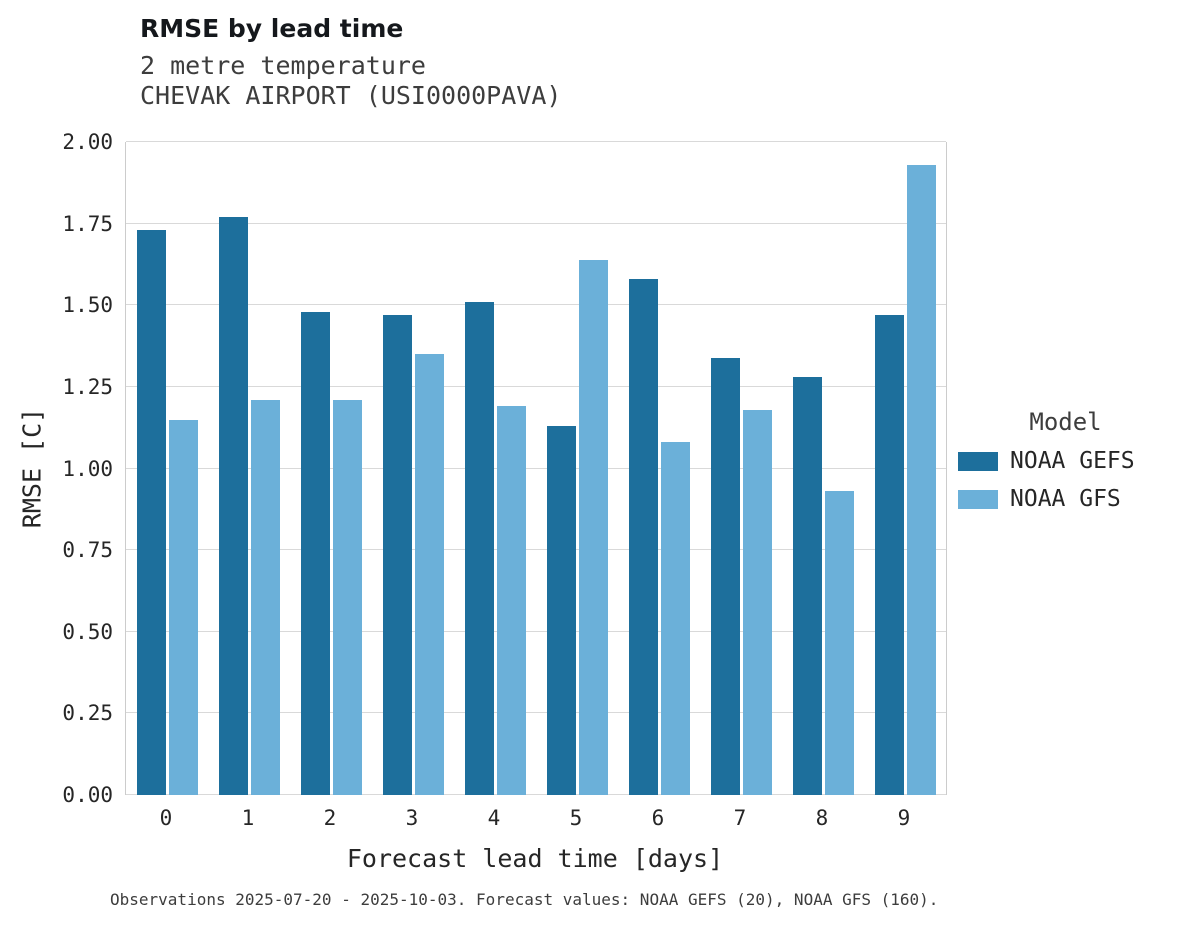 Image resolution: width=1185 pixels, height=928 pixels. What do you see at coordinates (87, 631) in the screenshot?
I see `y-tick-label: 0.50` at bounding box center [87, 631].